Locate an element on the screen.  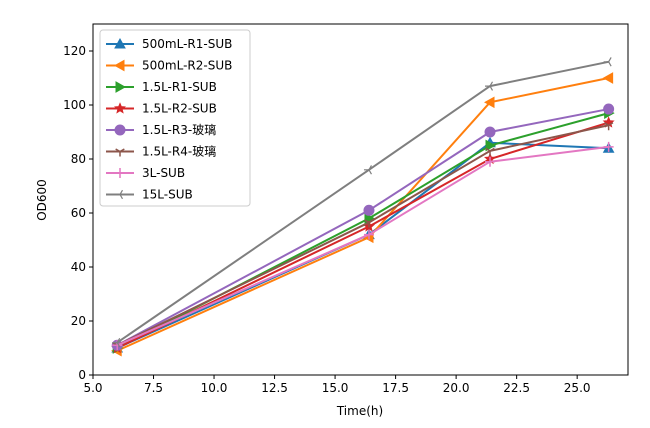
legend-label: 1.5L-R1-SUB is located at coordinates (179, 87).